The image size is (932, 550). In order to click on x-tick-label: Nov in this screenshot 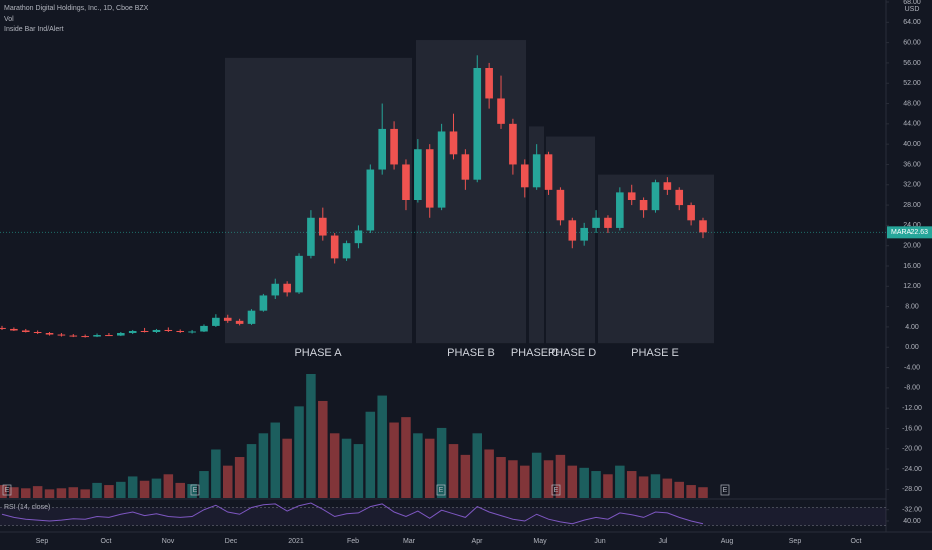, I will do `click(168, 541)`.